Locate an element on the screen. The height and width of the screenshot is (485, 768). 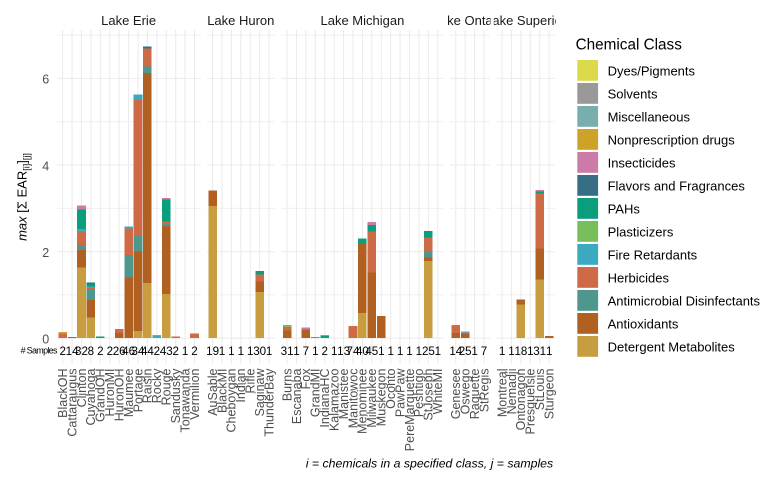
svg-text: 6 is located at coordinates (45, 80).